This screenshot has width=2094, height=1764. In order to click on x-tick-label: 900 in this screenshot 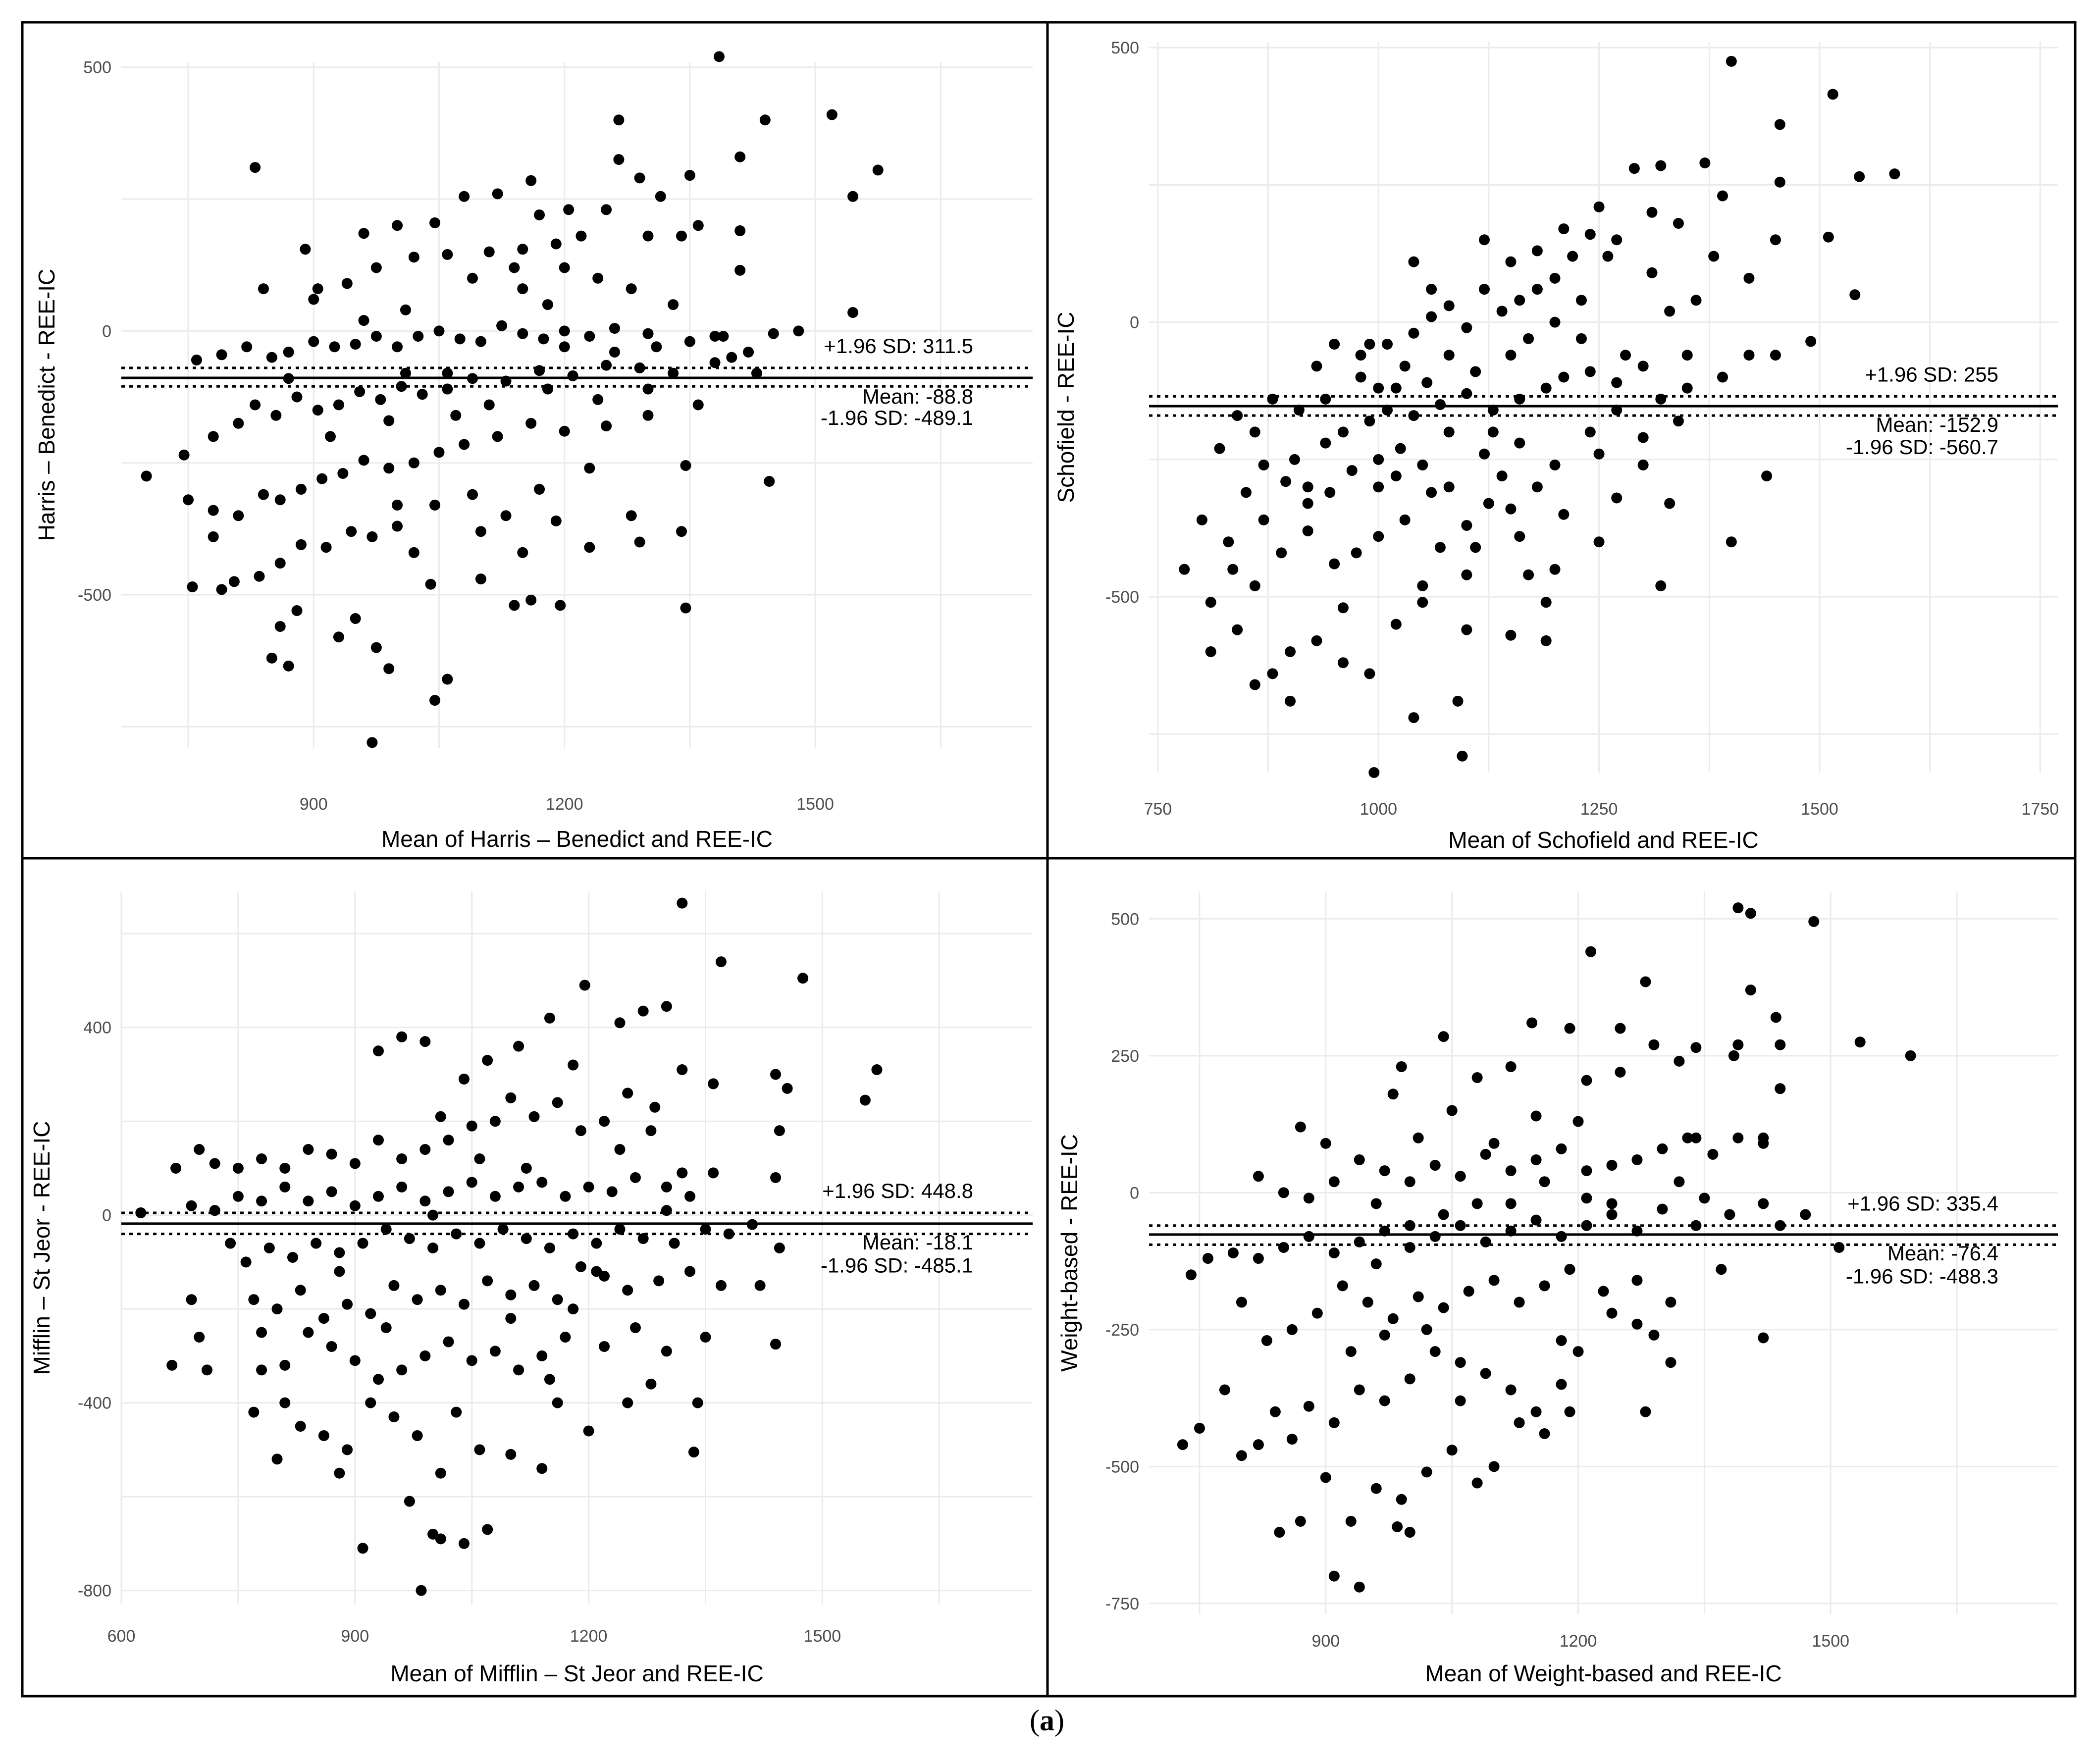, I will do `click(314, 804)`.